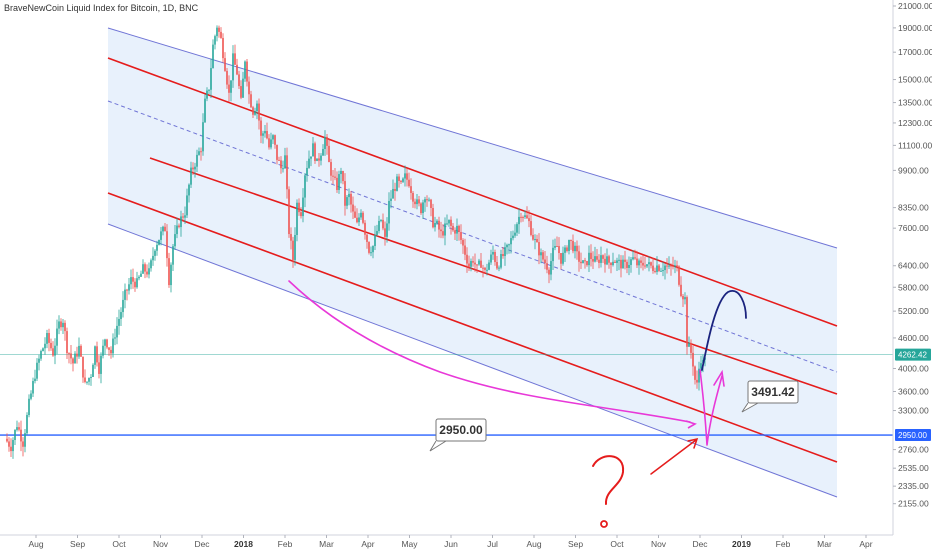  What do you see at coordinates (489, 351) in the screenshot?
I see `pink-curve` at bounding box center [489, 351].